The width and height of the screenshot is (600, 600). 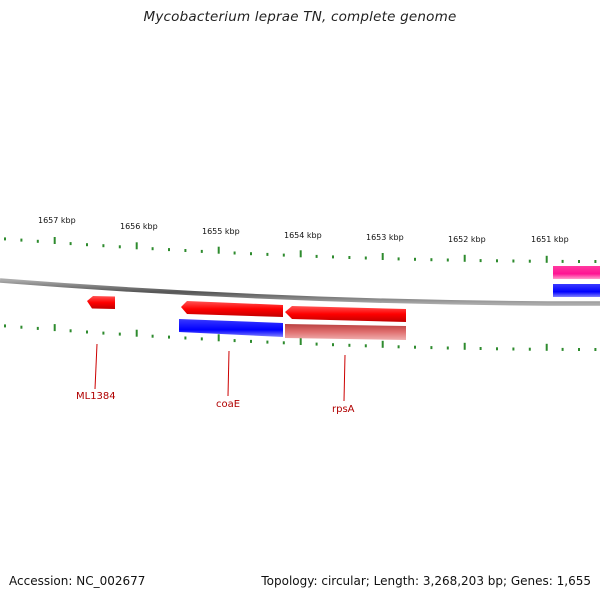 I want to click on cds-coae, so click(x=231, y=328).